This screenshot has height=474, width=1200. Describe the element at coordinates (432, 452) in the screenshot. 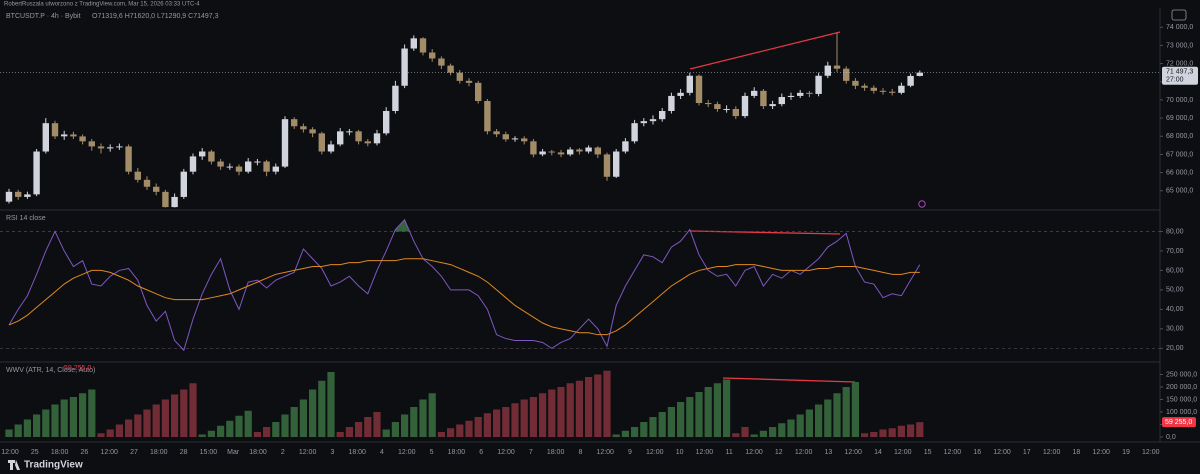

I see `x-tick-label: 5` at that location.